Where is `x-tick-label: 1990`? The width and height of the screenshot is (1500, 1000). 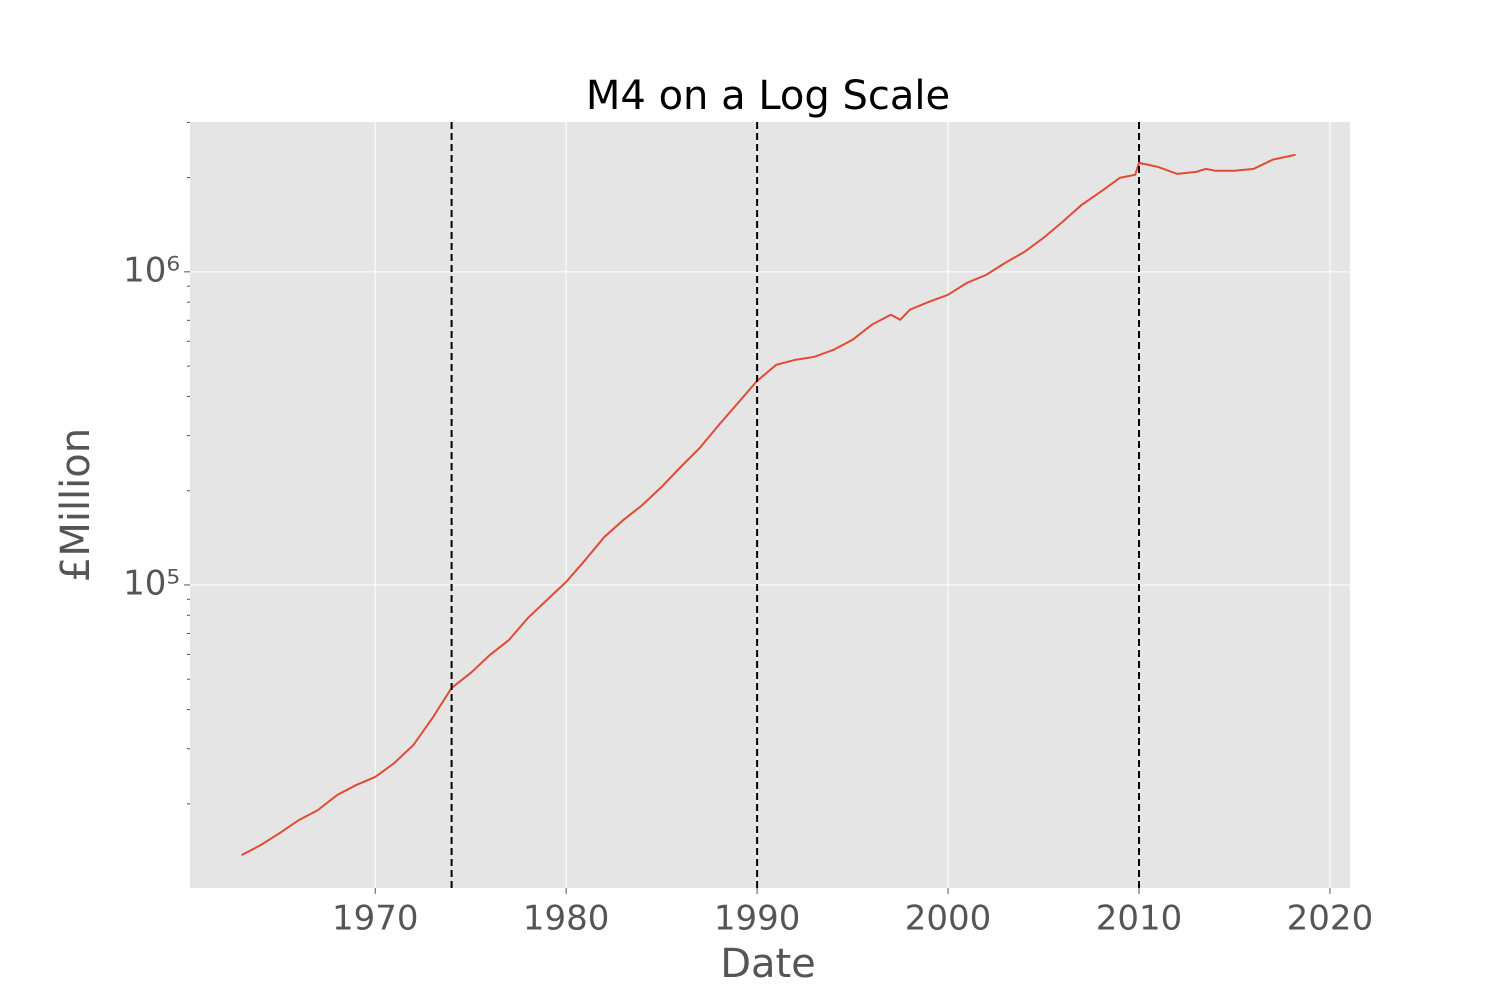
x-tick-label: 1990 is located at coordinates (757, 919).